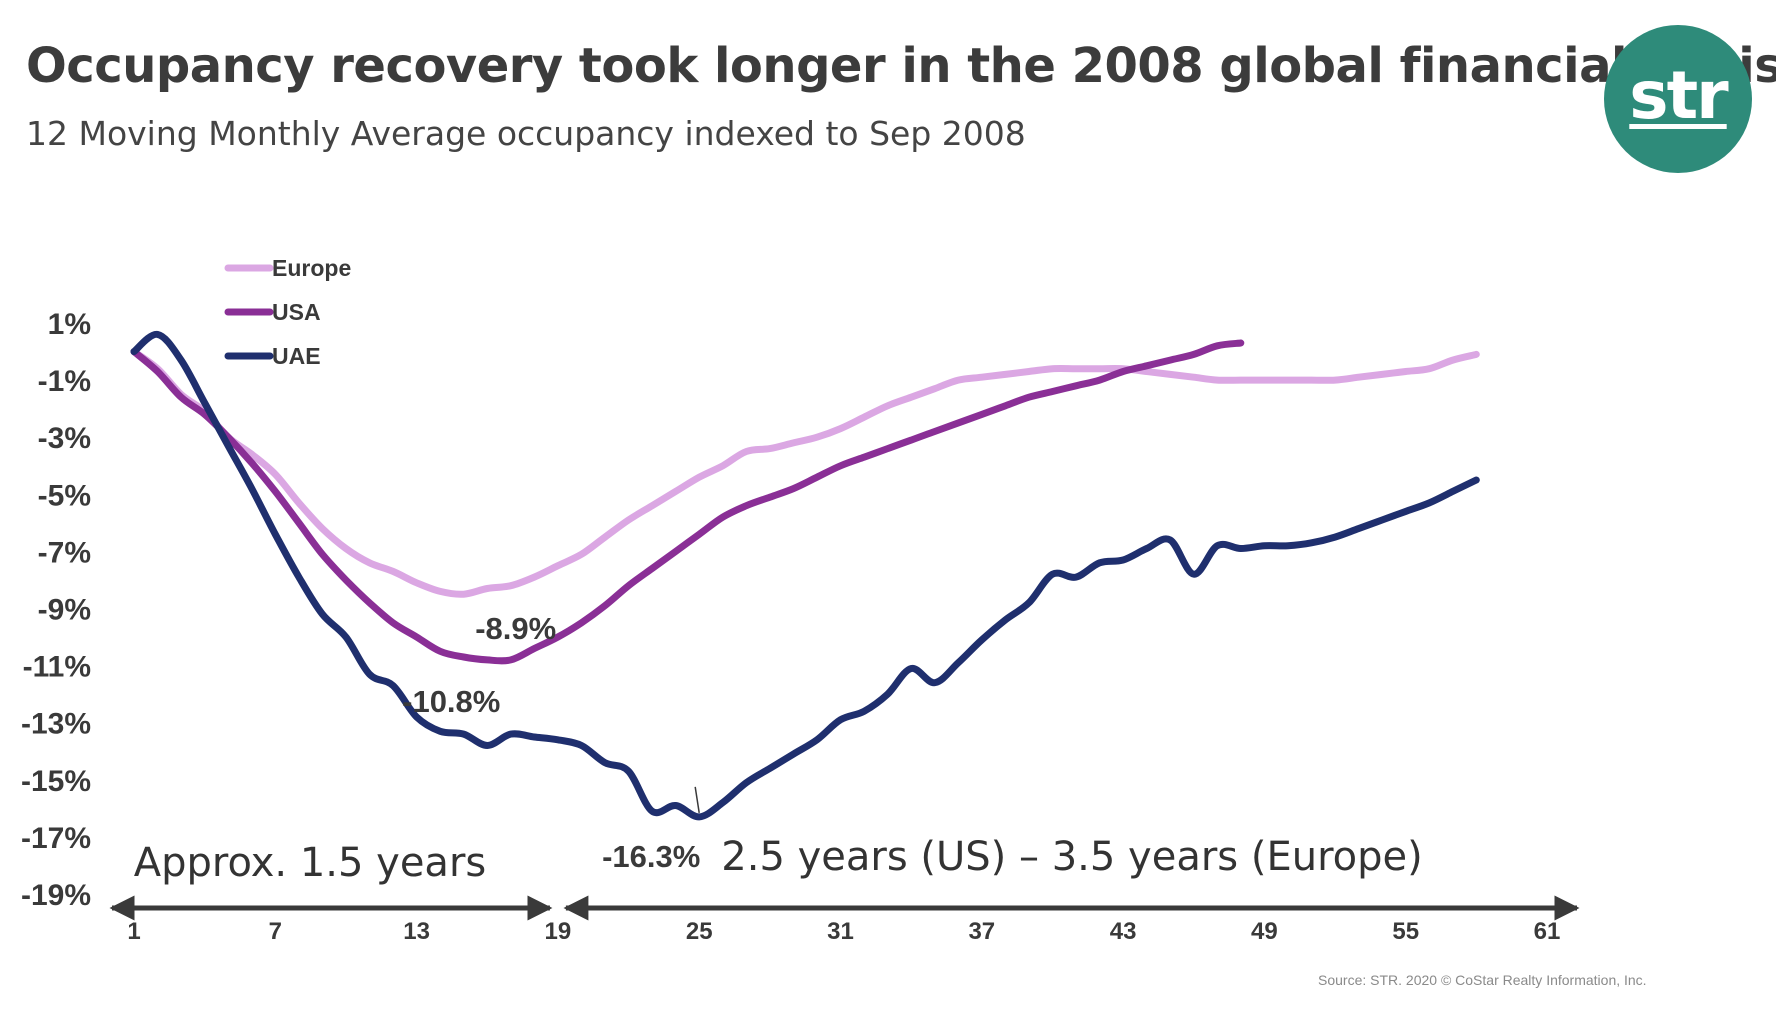  Describe the element at coordinates (275, 931) in the screenshot. I see `x-tick-label: 7` at that location.